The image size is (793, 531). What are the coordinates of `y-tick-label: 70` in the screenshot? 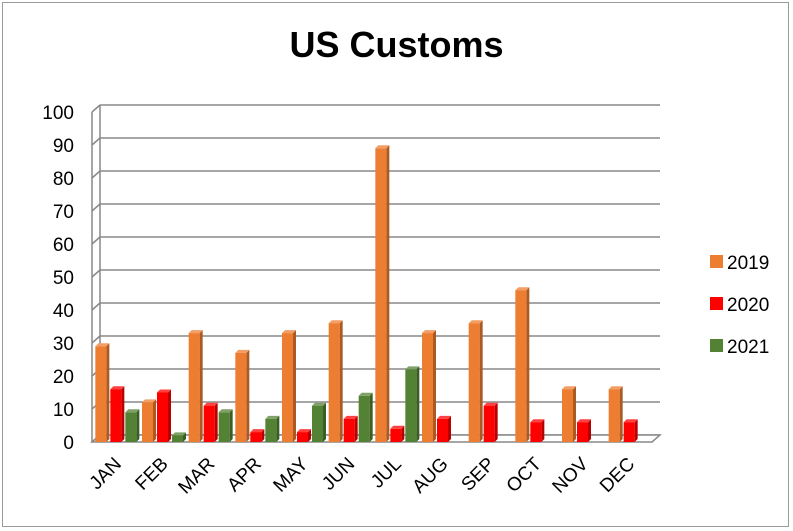 It's located at (63, 212).